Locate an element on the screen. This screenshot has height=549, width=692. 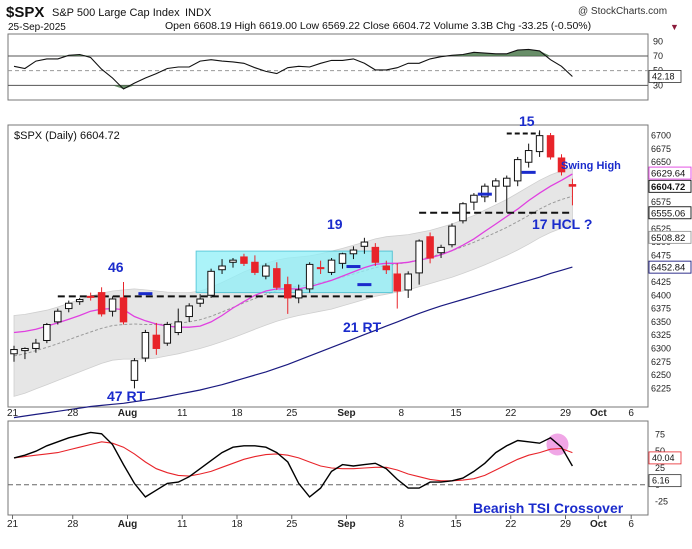
x-axis-label: 11 is located at coordinates (182, 413).